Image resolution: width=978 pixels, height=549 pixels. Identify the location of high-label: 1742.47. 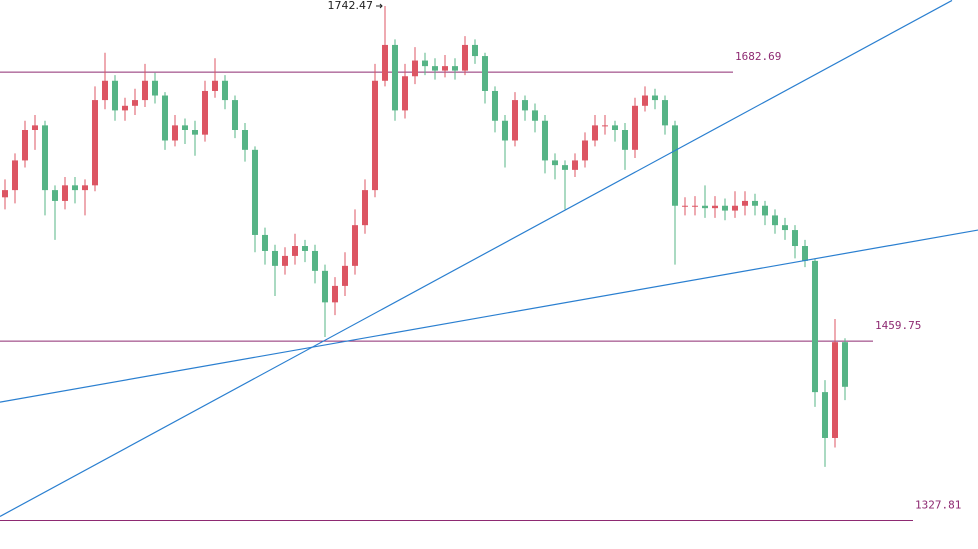
(351, 6).